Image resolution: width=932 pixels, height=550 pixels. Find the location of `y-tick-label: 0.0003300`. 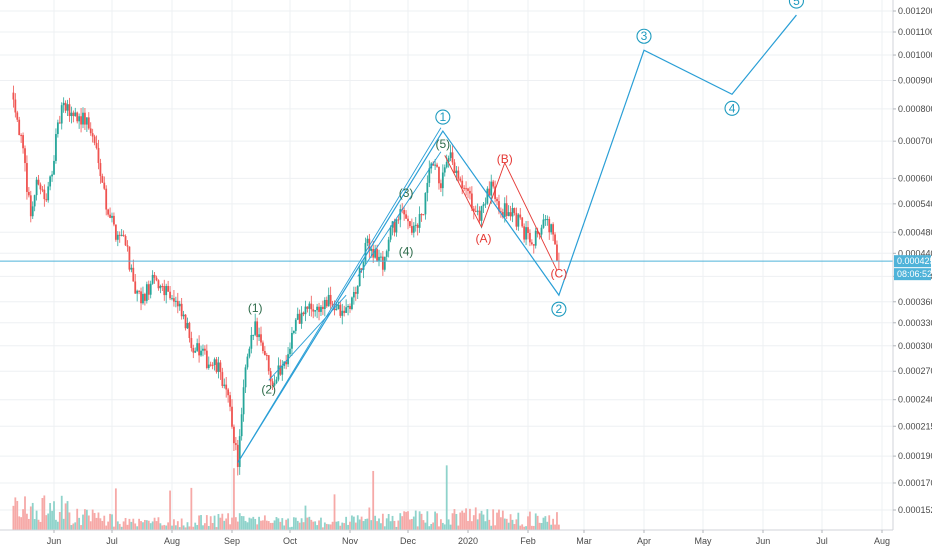

y-tick-label: 0.0003300 is located at coordinates (915, 323).